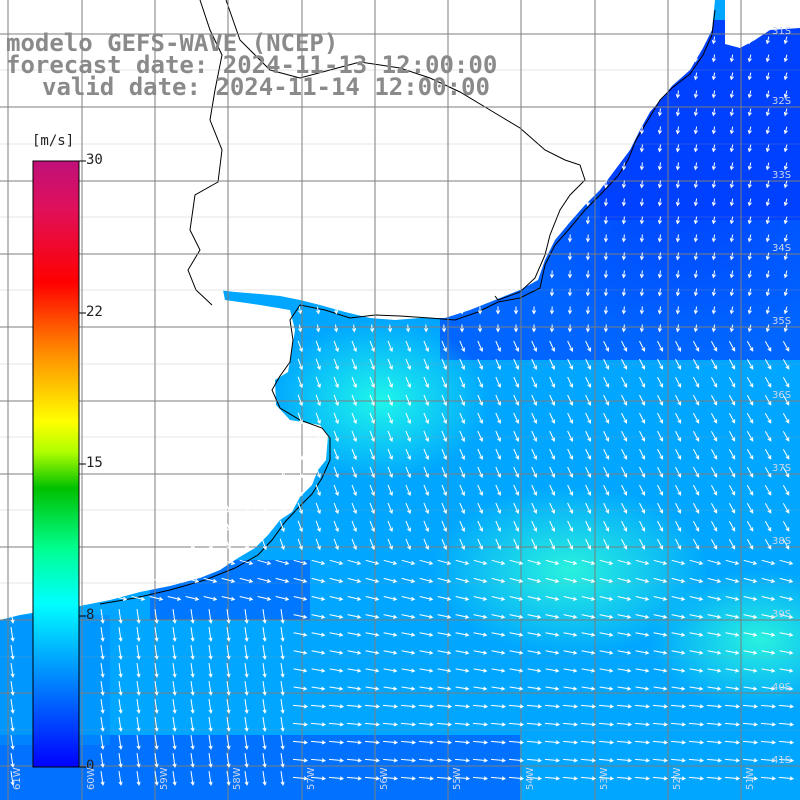  What do you see at coordinates (782, 614) in the screenshot?
I see `lat-label: 39S` at bounding box center [782, 614].